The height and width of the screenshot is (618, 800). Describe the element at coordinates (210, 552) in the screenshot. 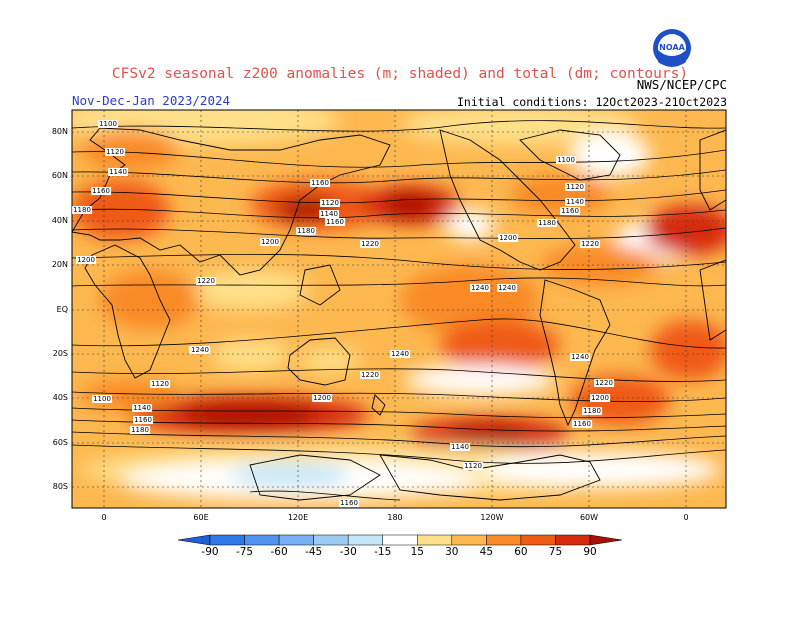

I see `colorbar-label: -90` at that location.